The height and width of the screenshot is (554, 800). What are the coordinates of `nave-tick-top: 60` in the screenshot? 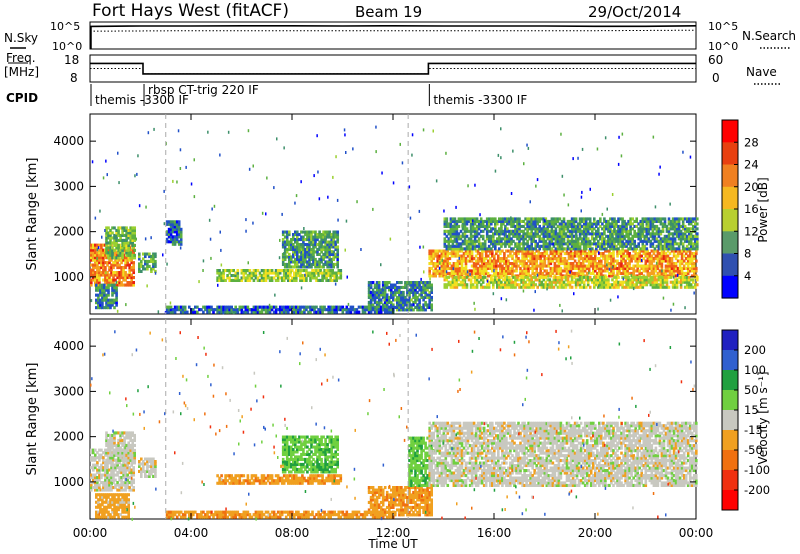 It's located at (715, 60).